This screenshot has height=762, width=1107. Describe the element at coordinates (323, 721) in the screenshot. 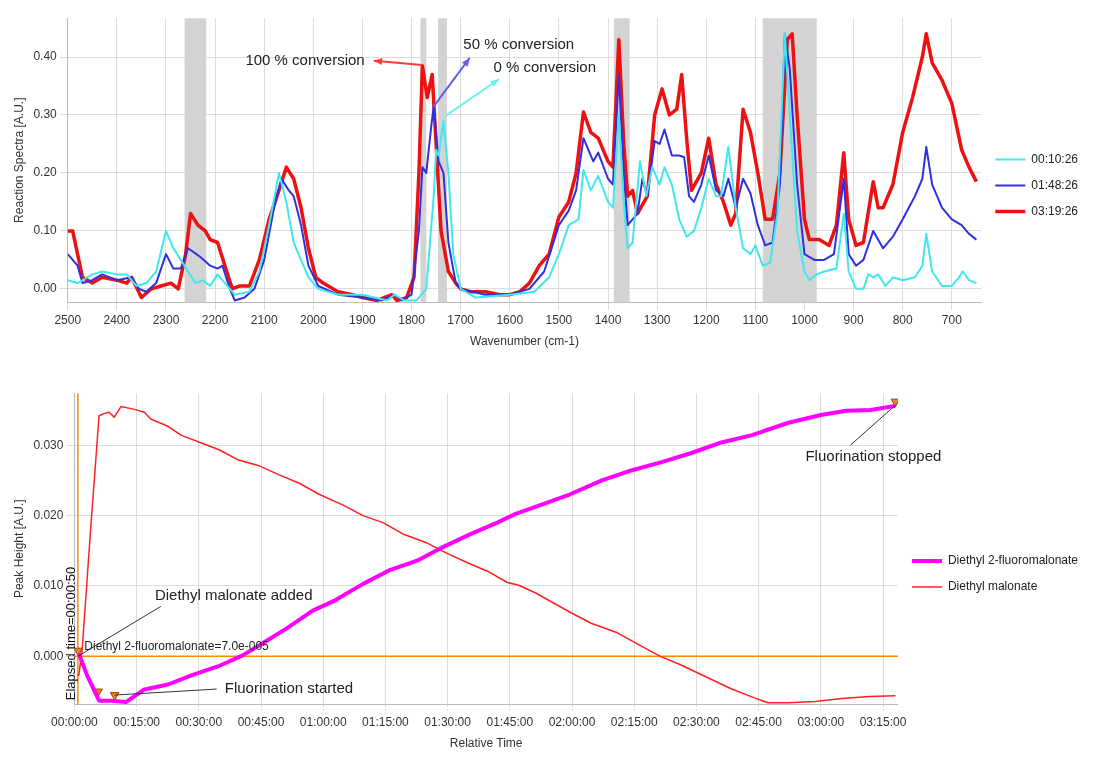

I see `x-tick-label: 01:00:00` at that location.